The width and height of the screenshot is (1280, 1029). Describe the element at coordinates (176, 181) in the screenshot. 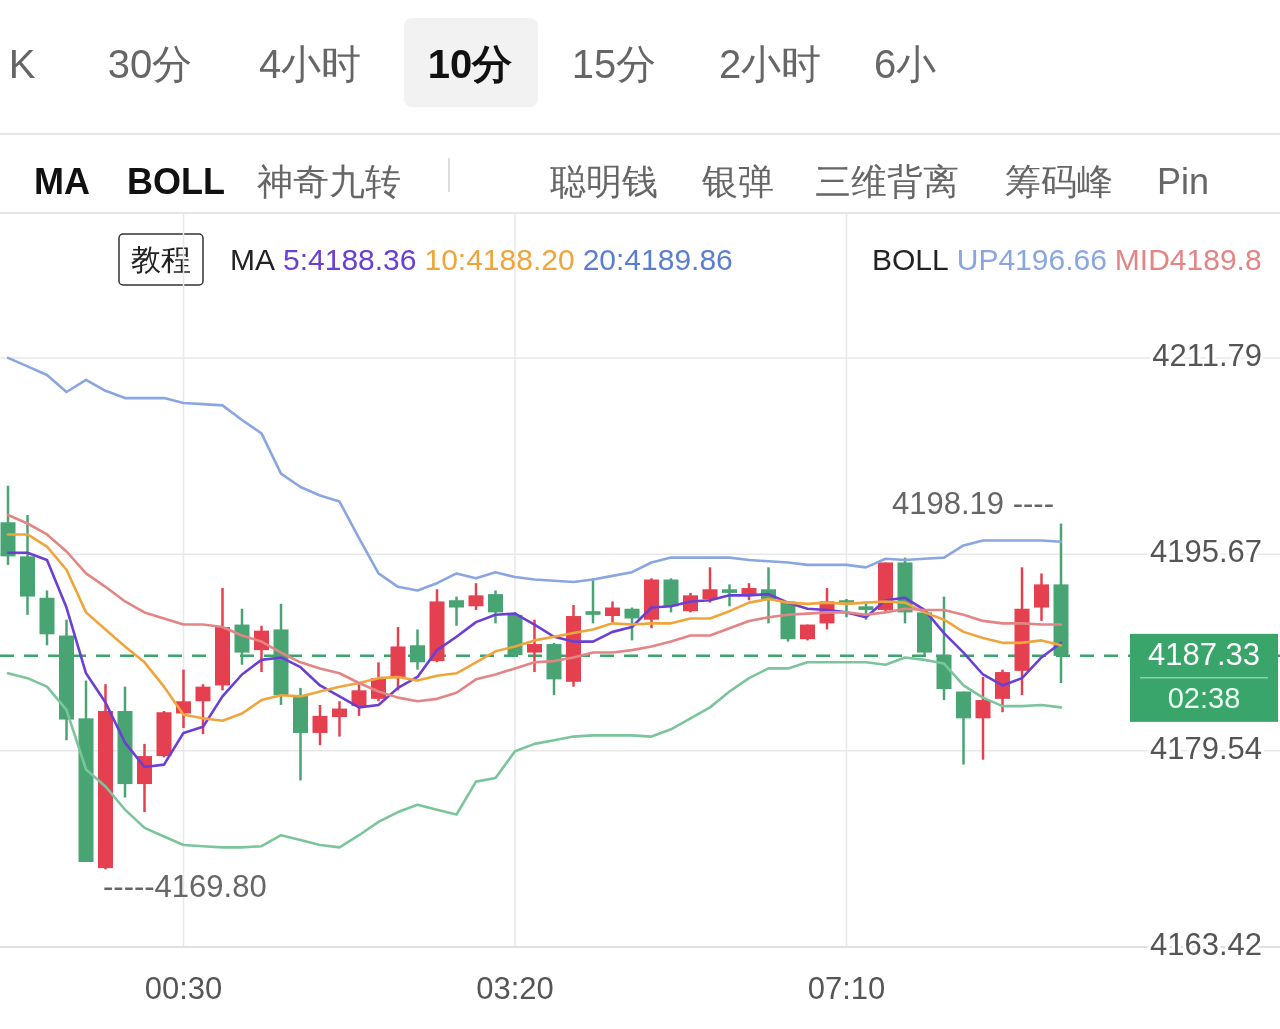

I see `text: BOLL` at that location.